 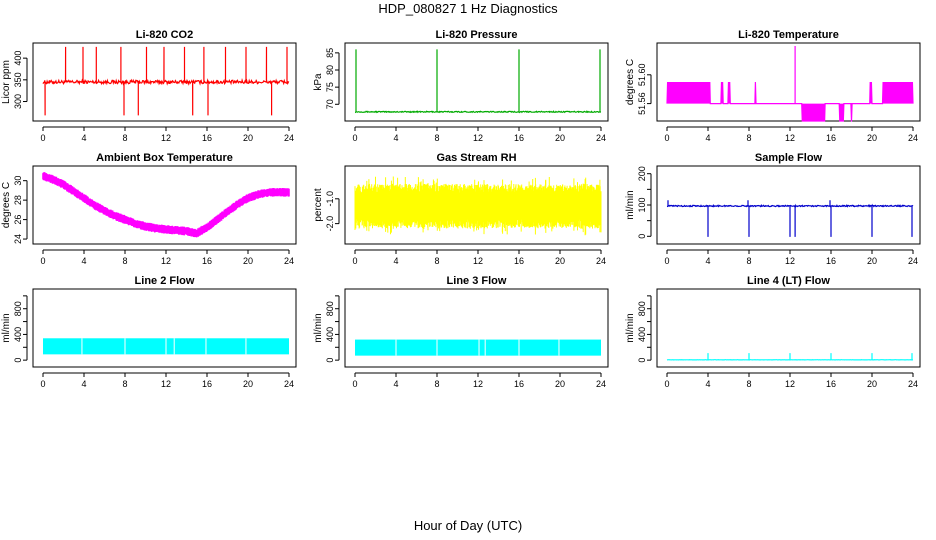 I want to click on data-series-sample-flow, so click(x=790, y=218).